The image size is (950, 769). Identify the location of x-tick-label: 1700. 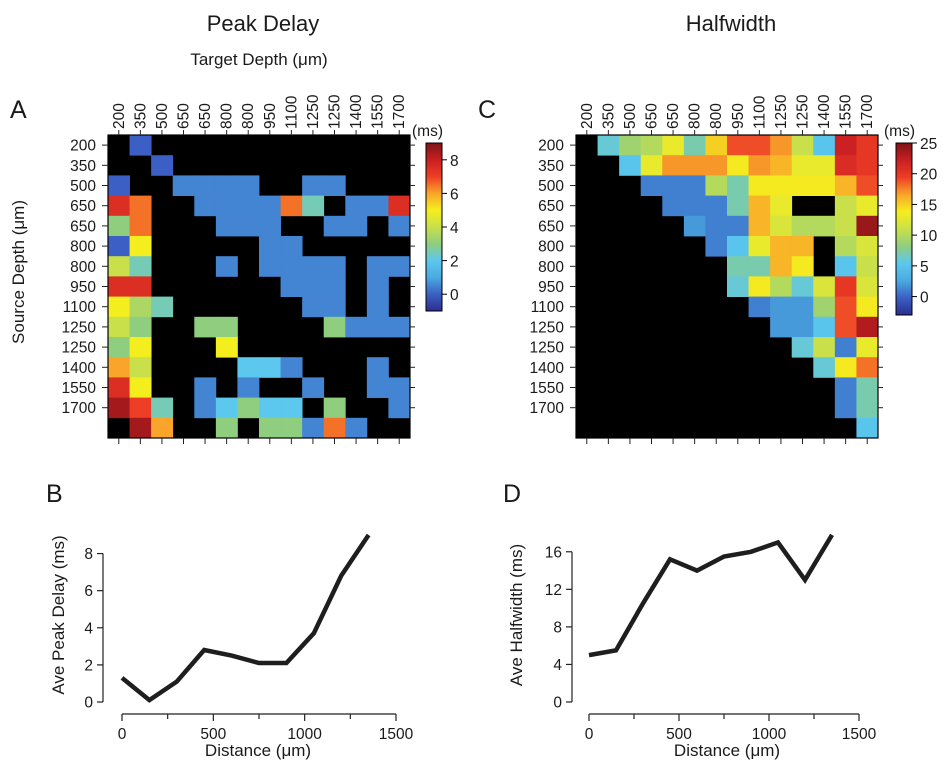
(867, 111).